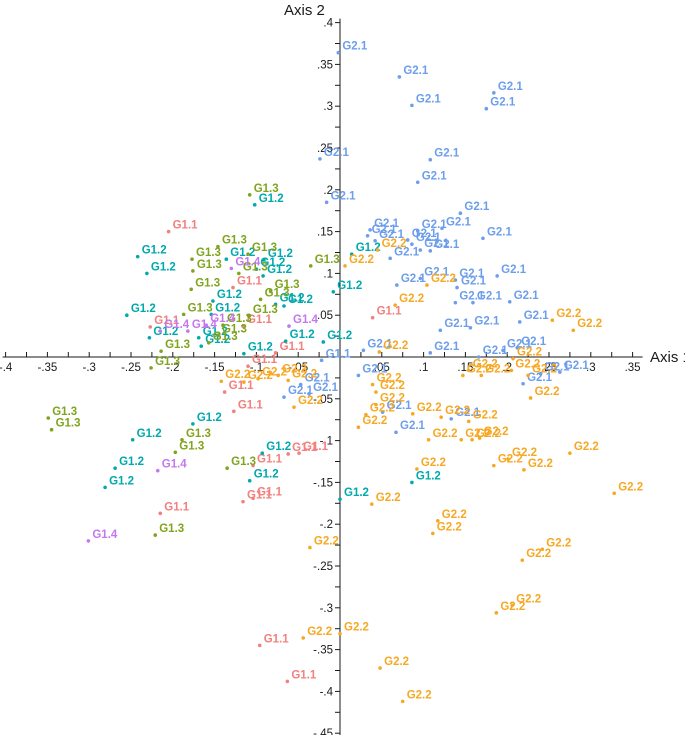  I want to click on x-tick-label: .3, so click(591, 368).